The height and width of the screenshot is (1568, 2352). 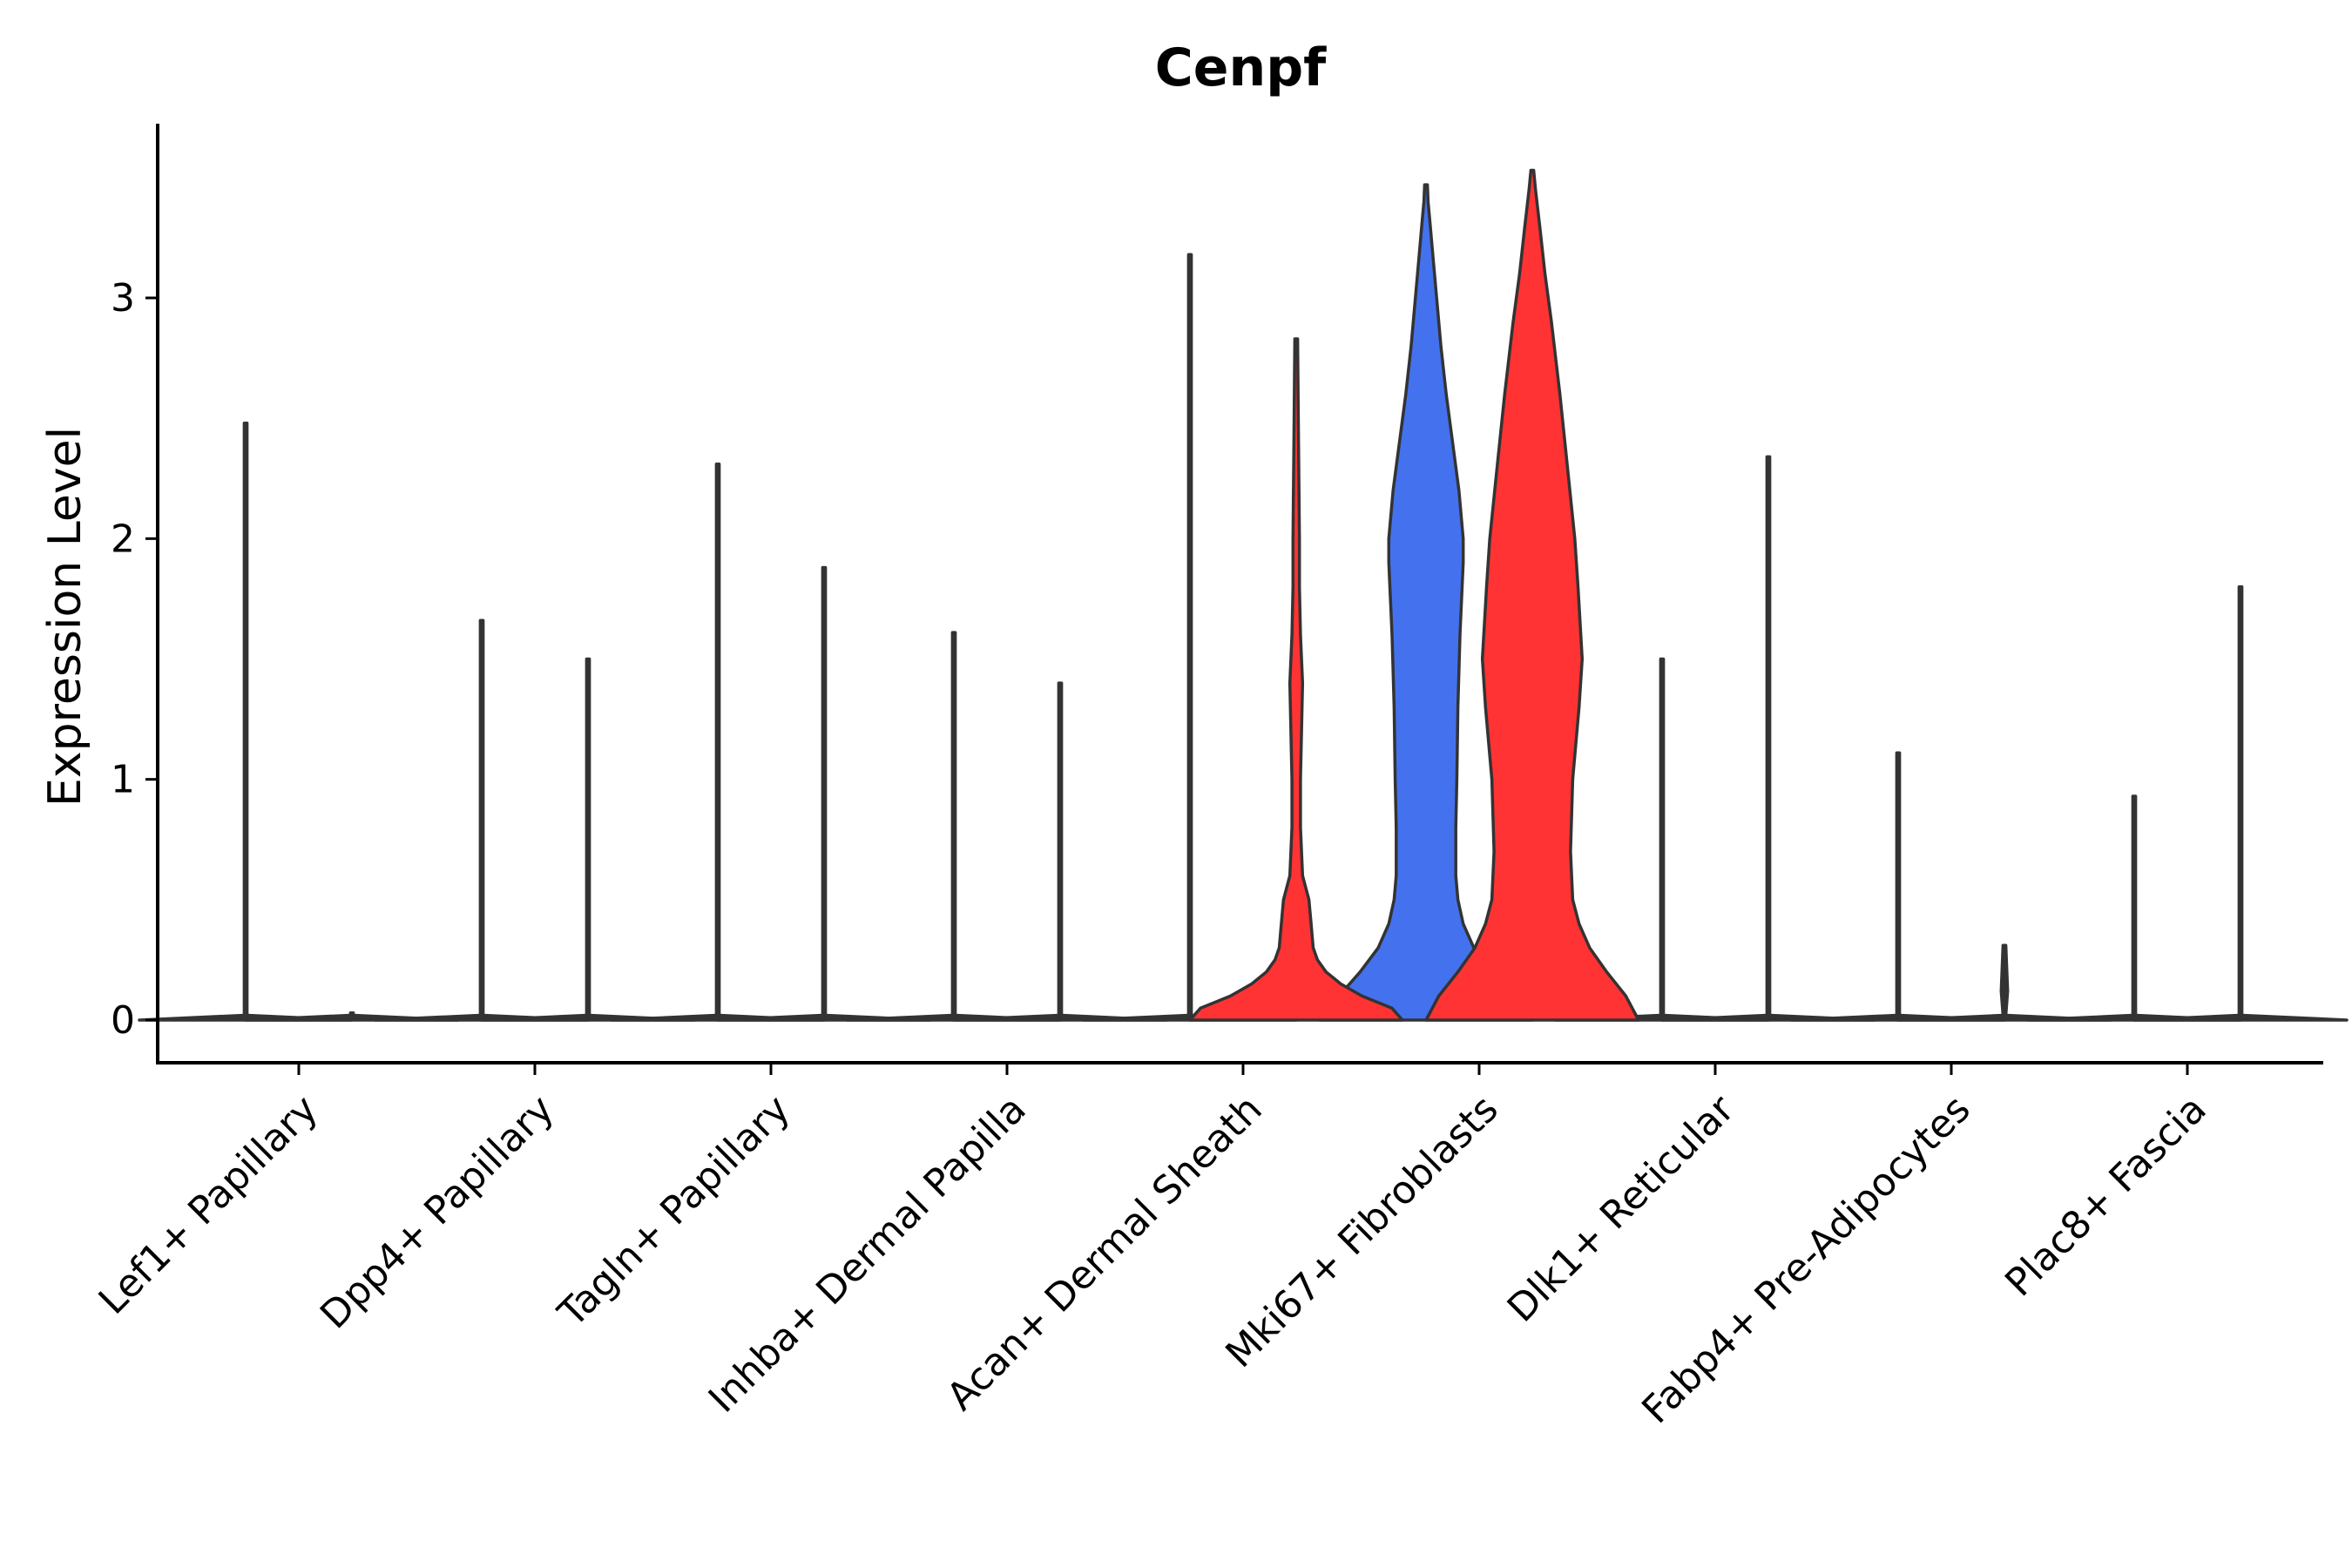 I want to click on x-tick-label-6: Dlk1+ Reticular, so click(x=1621, y=1208).